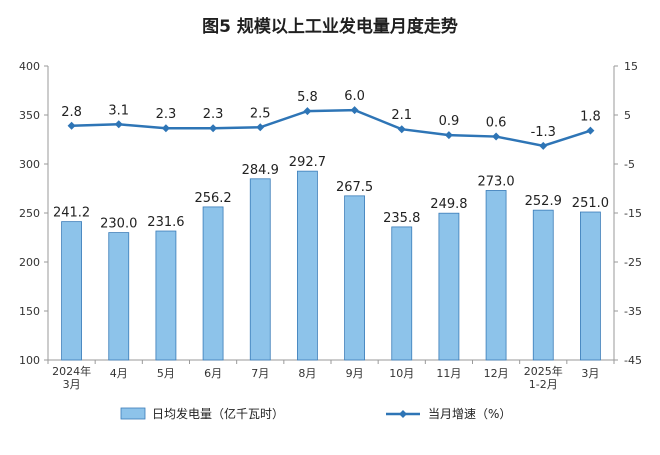  Describe the element at coordinates (496, 373) in the screenshot. I see `x-tick-label: 12月` at that location.